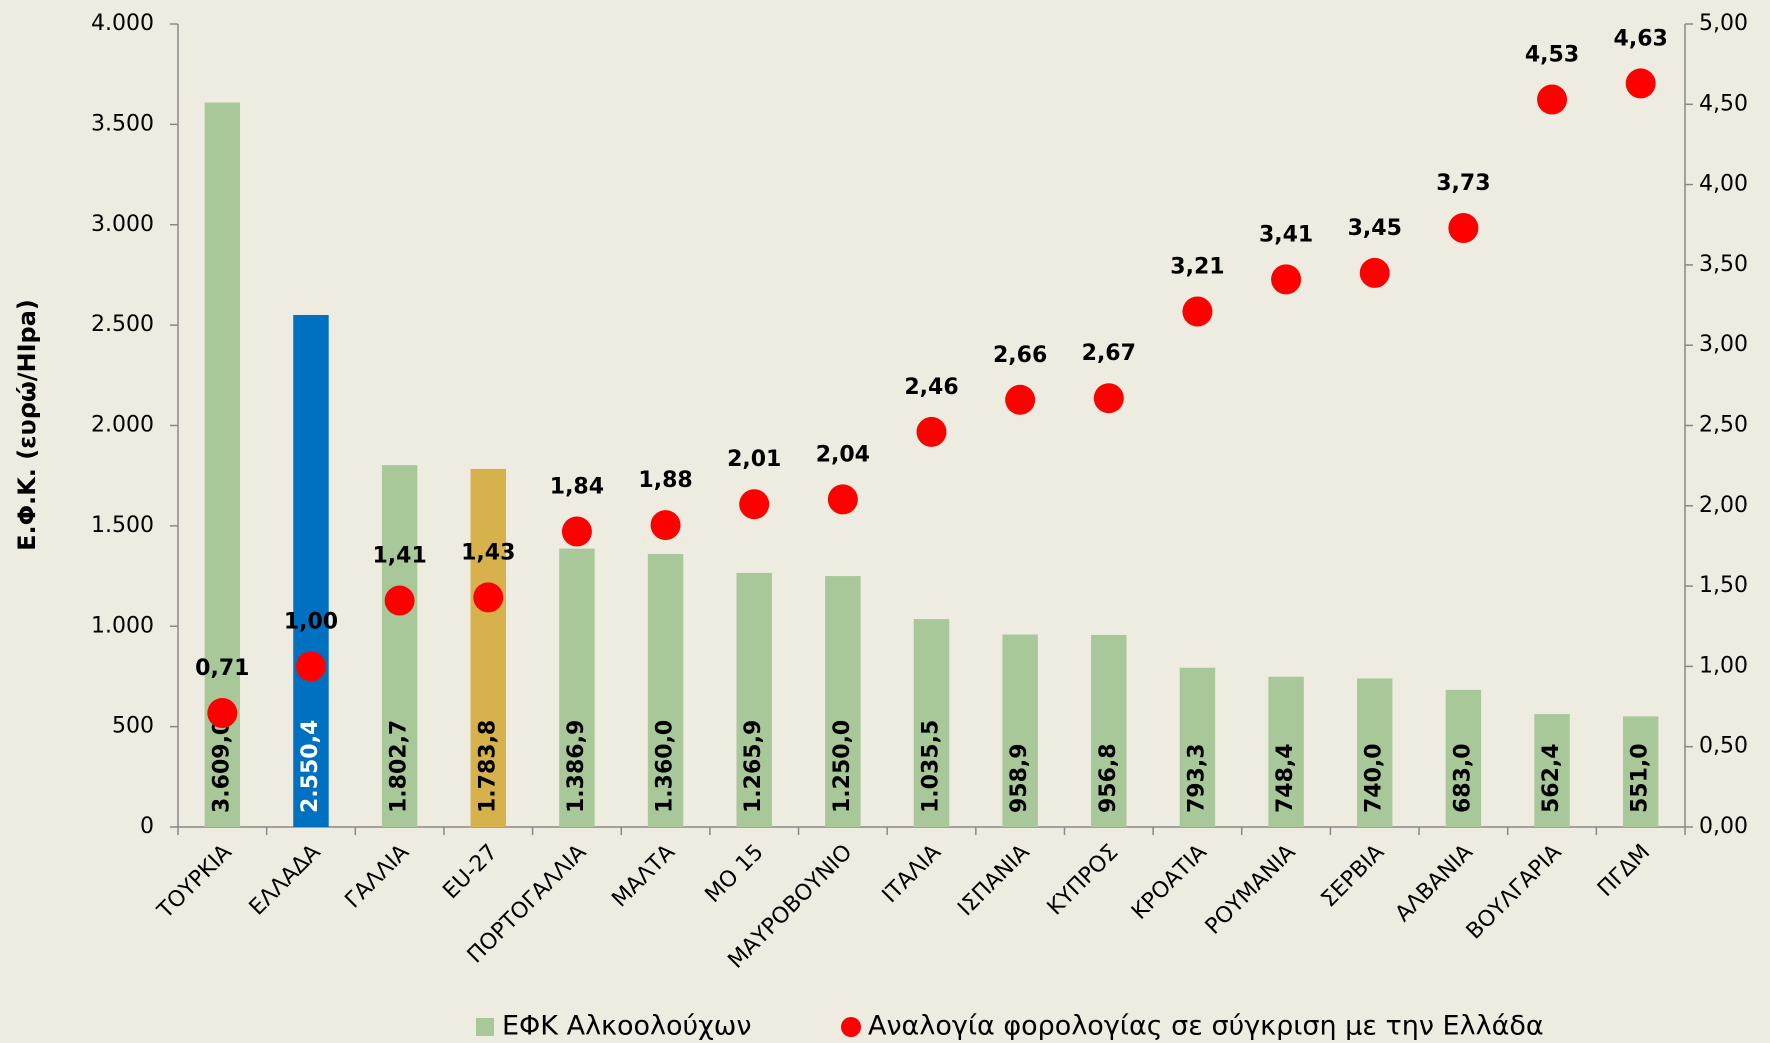 This screenshot has width=1770, height=1043. I want to click on y2-tick-label: 4,50, so click(1723, 103).